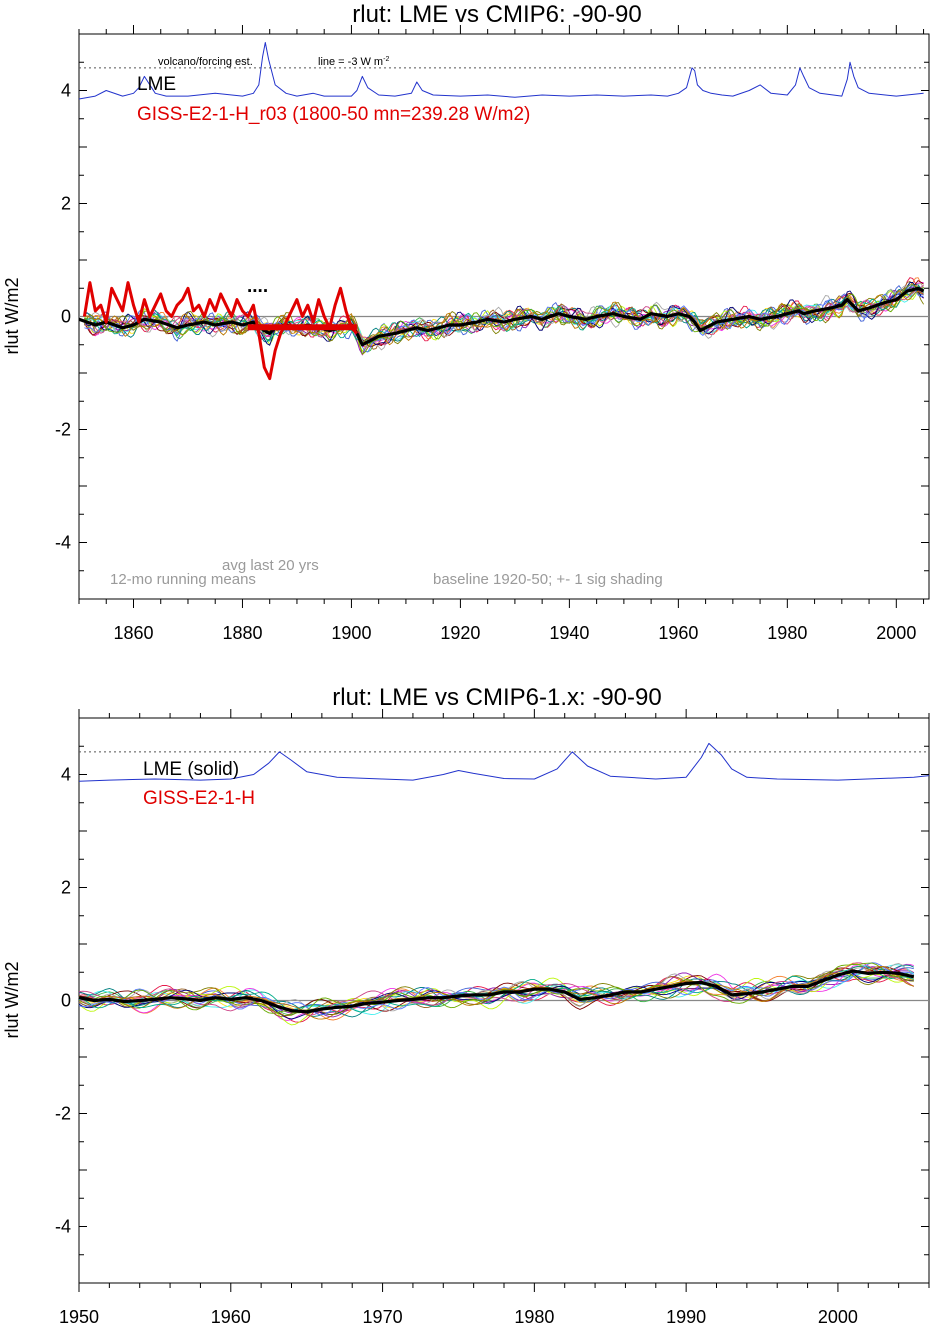  I want to click on bottom-y-tick-label: -4, so click(63, 1227).